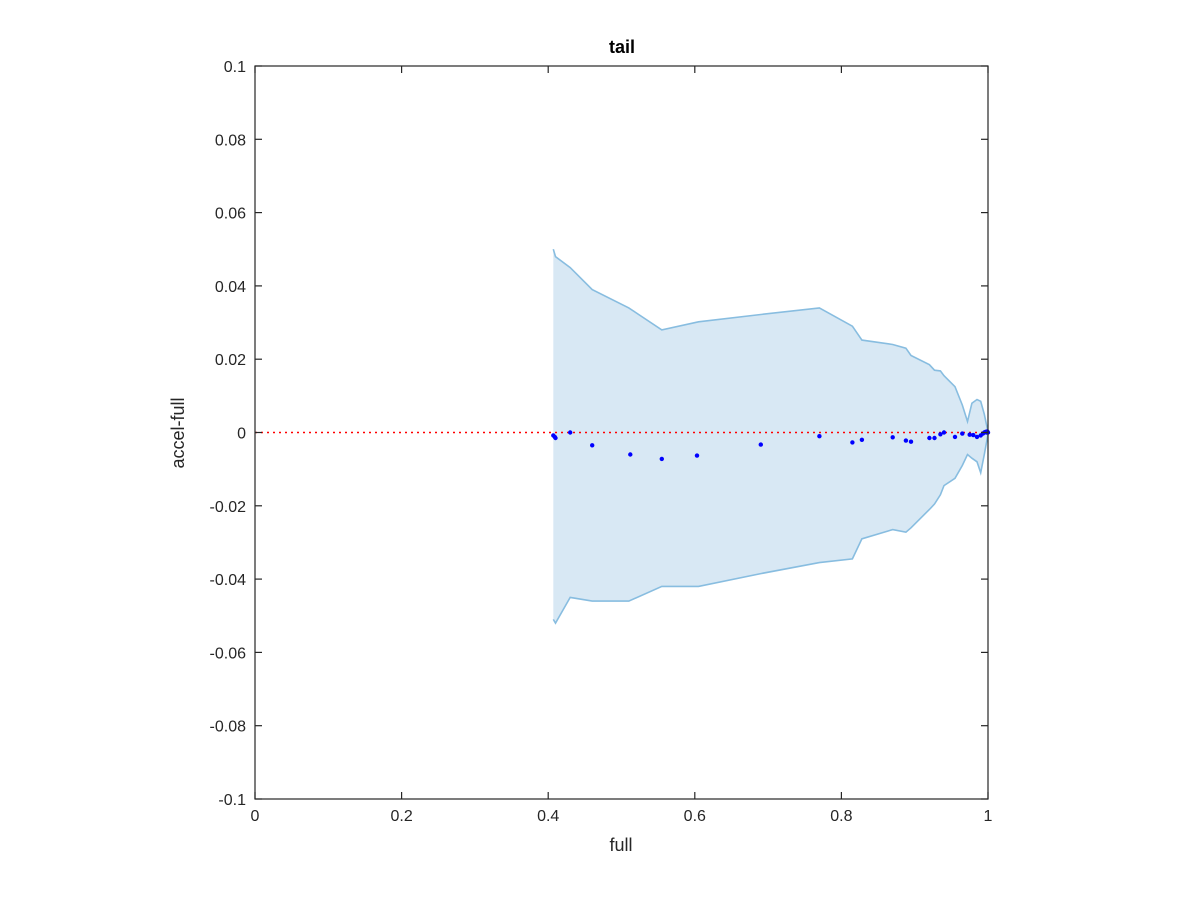 The height and width of the screenshot is (900, 1200). What do you see at coordinates (228, 653) in the screenshot?
I see `y-tick-label: -0.06` at bounding box center [228, 653].